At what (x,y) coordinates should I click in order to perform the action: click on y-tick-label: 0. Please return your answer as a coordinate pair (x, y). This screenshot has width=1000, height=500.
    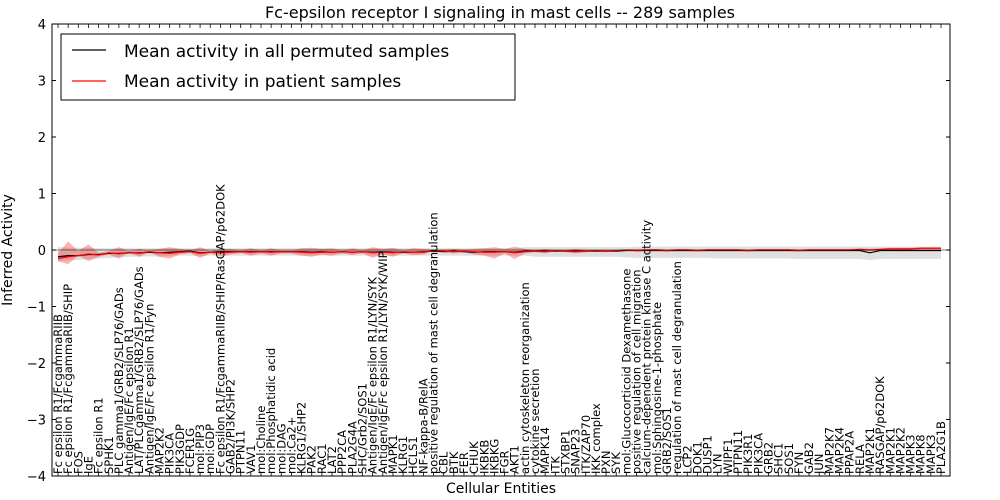
    Looking at the image, I should click on (42, 251).